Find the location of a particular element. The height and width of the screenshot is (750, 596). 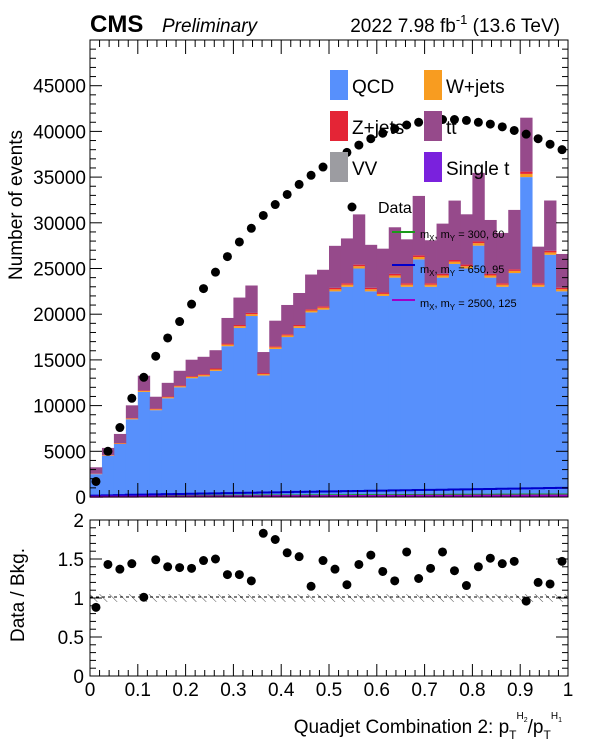

legend-swatch-ttbar is located at coordinates (433, 126).